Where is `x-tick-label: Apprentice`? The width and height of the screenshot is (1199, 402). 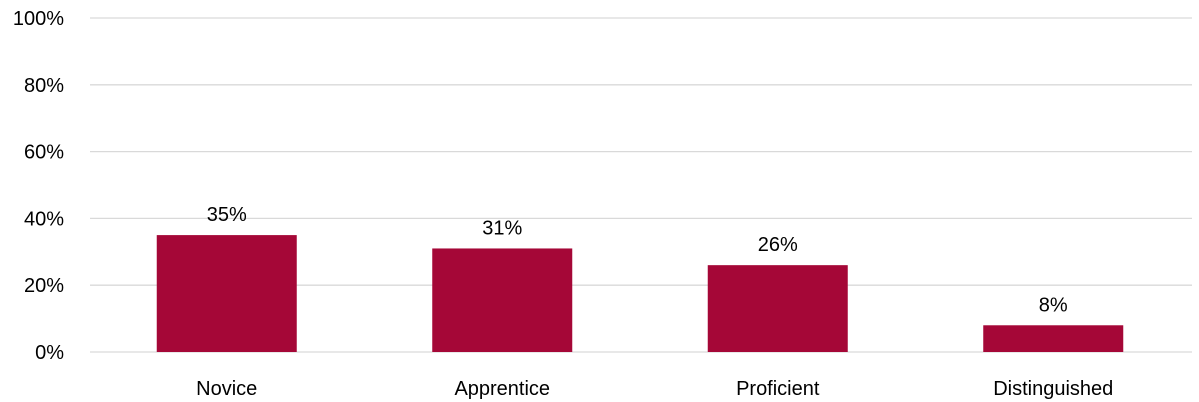
x-tick-label: Apprentice is located at coordinates (502, 389).